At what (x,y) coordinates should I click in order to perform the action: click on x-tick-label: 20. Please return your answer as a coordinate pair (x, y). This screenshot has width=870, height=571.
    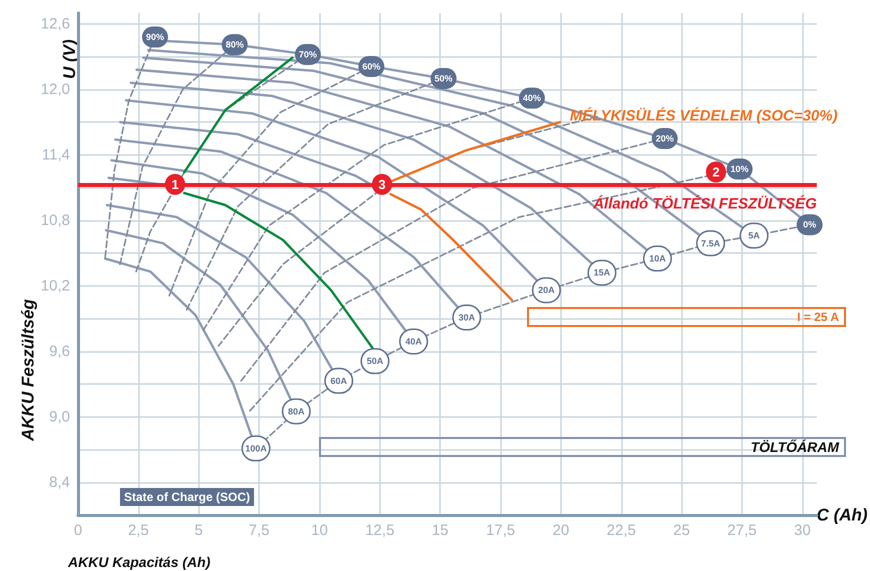
    Looking at the image, I should click on (561, 530).